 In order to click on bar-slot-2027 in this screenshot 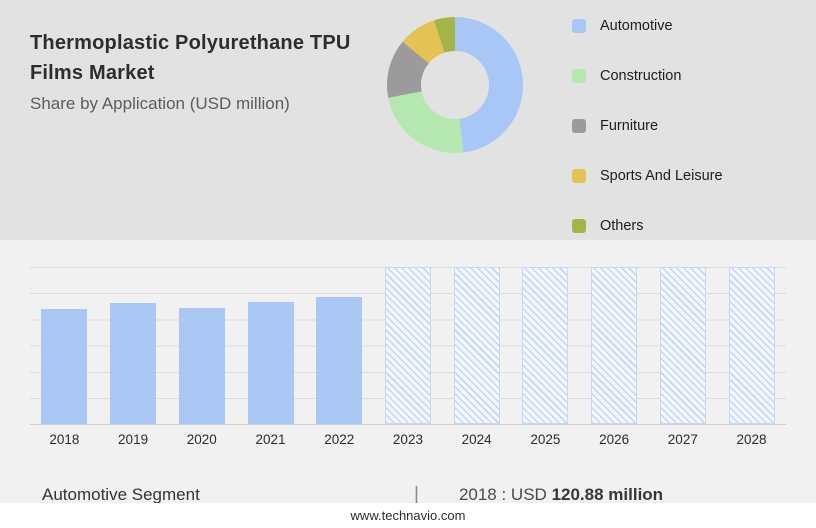, I will do `click(682, 345)`.